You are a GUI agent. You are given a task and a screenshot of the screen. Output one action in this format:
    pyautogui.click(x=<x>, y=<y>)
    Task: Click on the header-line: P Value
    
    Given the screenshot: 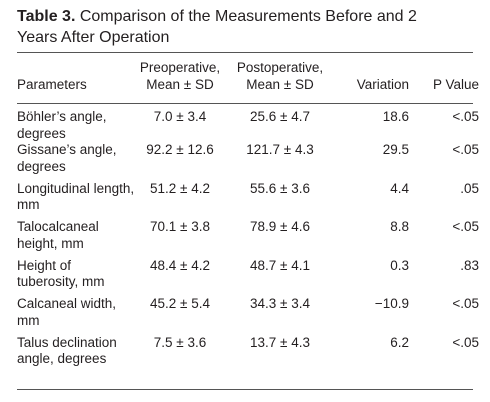 What is the action you would take?
    pyautogui.click(x=455, y=84)
    